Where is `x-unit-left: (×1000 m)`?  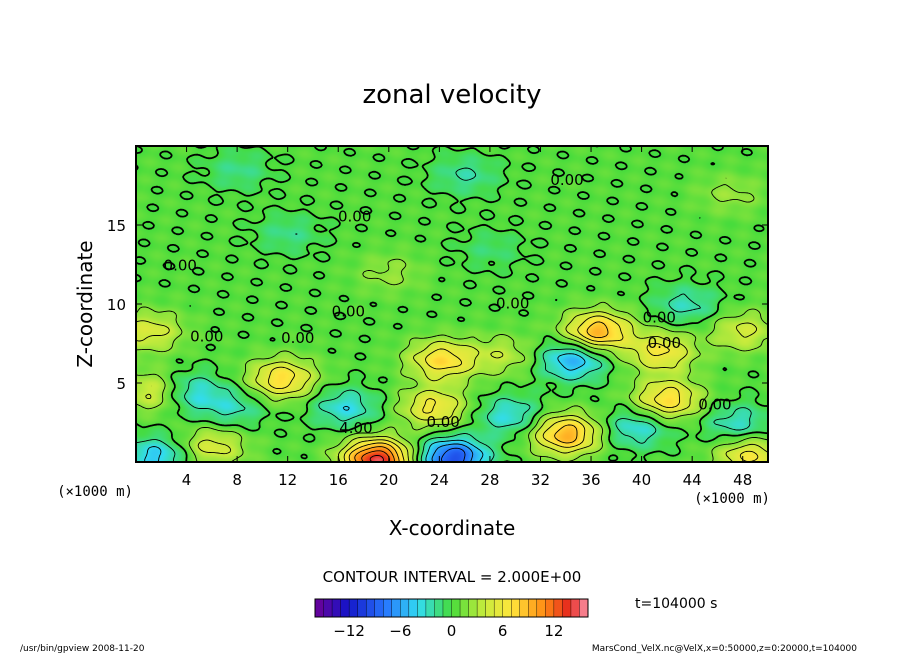 x-unit-left: (×1000 m) is located at coordinates (95, 492).